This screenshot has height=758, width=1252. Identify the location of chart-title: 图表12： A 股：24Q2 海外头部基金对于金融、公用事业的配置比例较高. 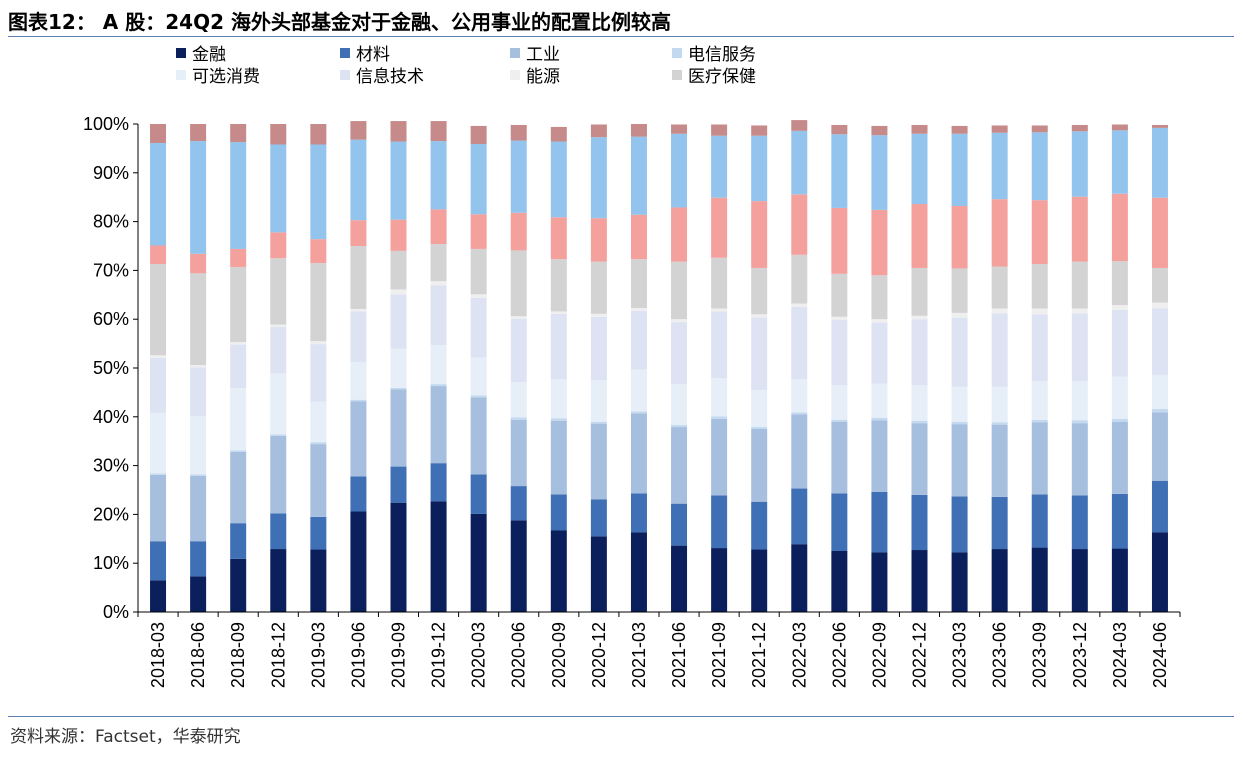
(339, 22).